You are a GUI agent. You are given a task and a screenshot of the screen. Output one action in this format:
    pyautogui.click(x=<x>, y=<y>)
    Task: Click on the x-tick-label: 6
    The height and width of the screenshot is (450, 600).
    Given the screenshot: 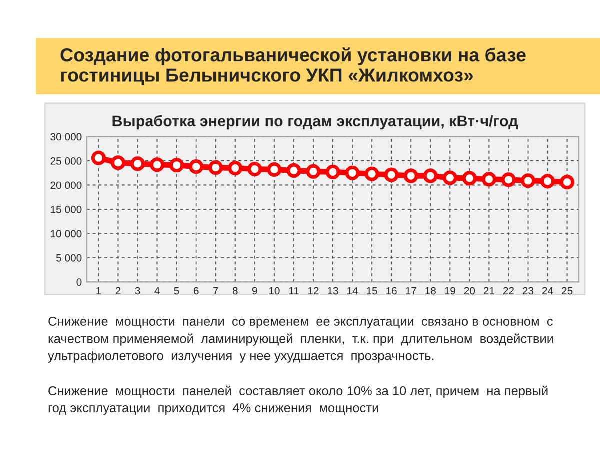 What is the action you would take?
    pyautogui.click(x=196, y=291)
    